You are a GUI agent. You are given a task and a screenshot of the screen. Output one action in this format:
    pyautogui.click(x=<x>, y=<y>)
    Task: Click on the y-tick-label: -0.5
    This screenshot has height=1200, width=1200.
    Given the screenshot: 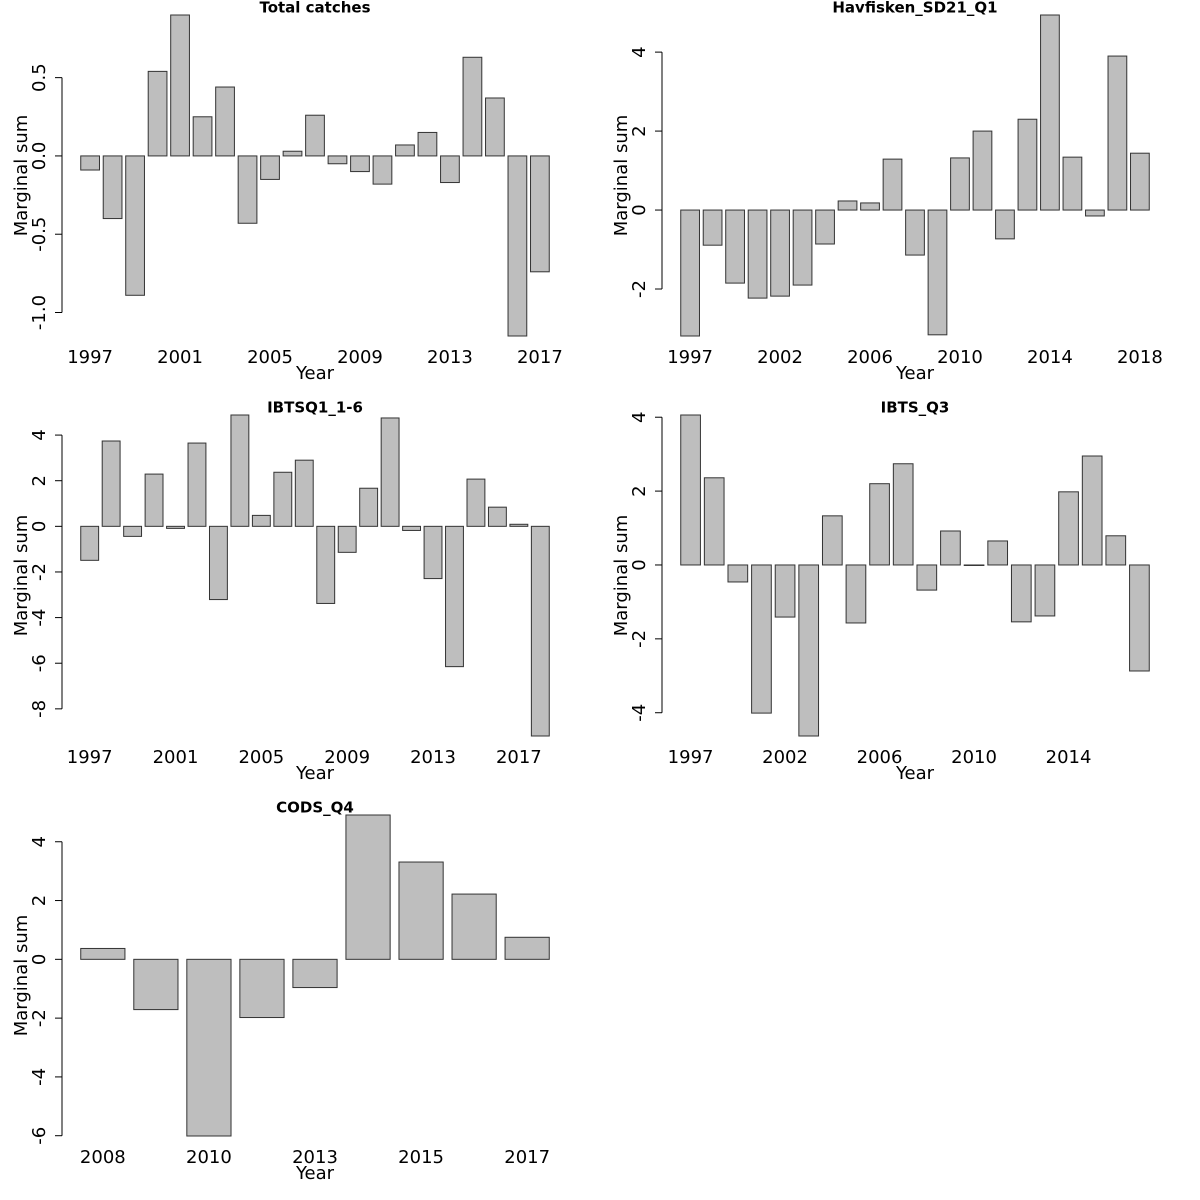 What is the action you would take?
    pyautogui.click(x=39, y=234)
    